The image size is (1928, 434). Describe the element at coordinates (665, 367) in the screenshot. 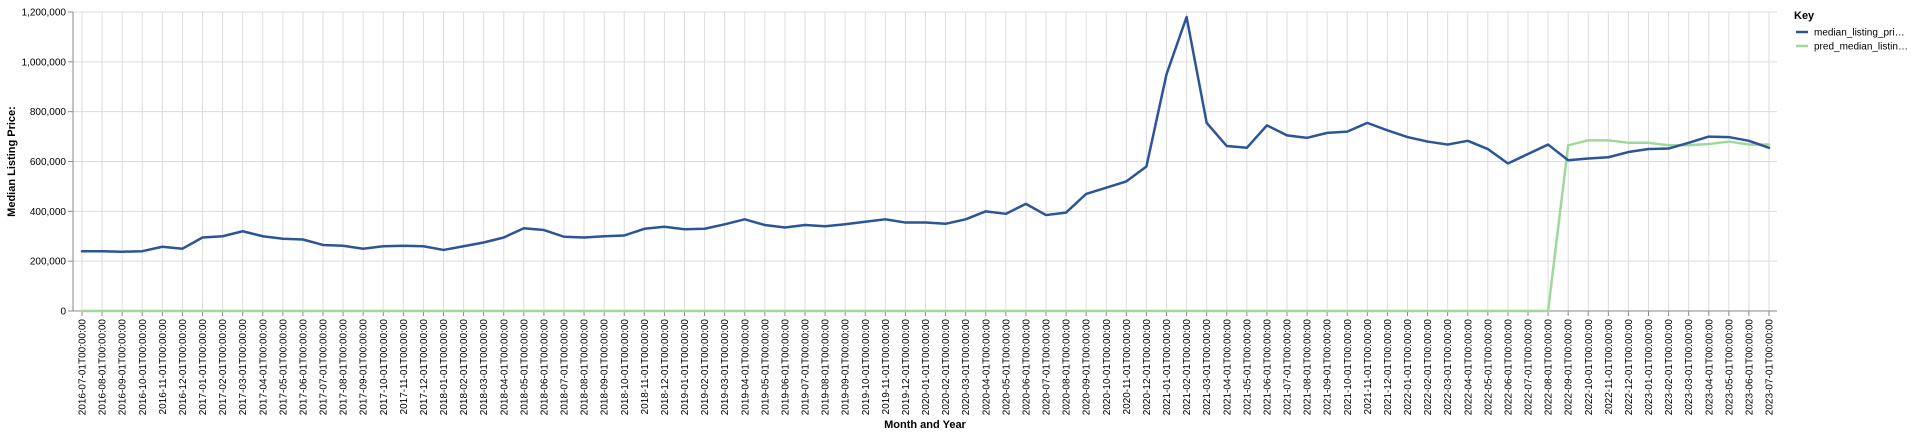

I see `x-tick-label: 2018-12-01T00:00:00` at that location.